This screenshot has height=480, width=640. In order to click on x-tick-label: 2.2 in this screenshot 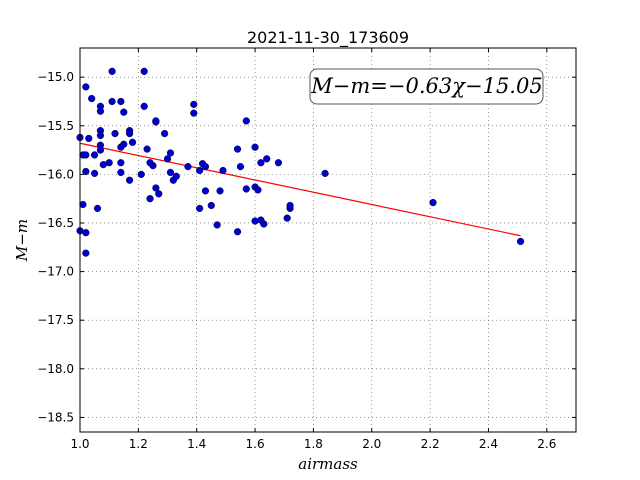, I will do `click(430, 444)`.